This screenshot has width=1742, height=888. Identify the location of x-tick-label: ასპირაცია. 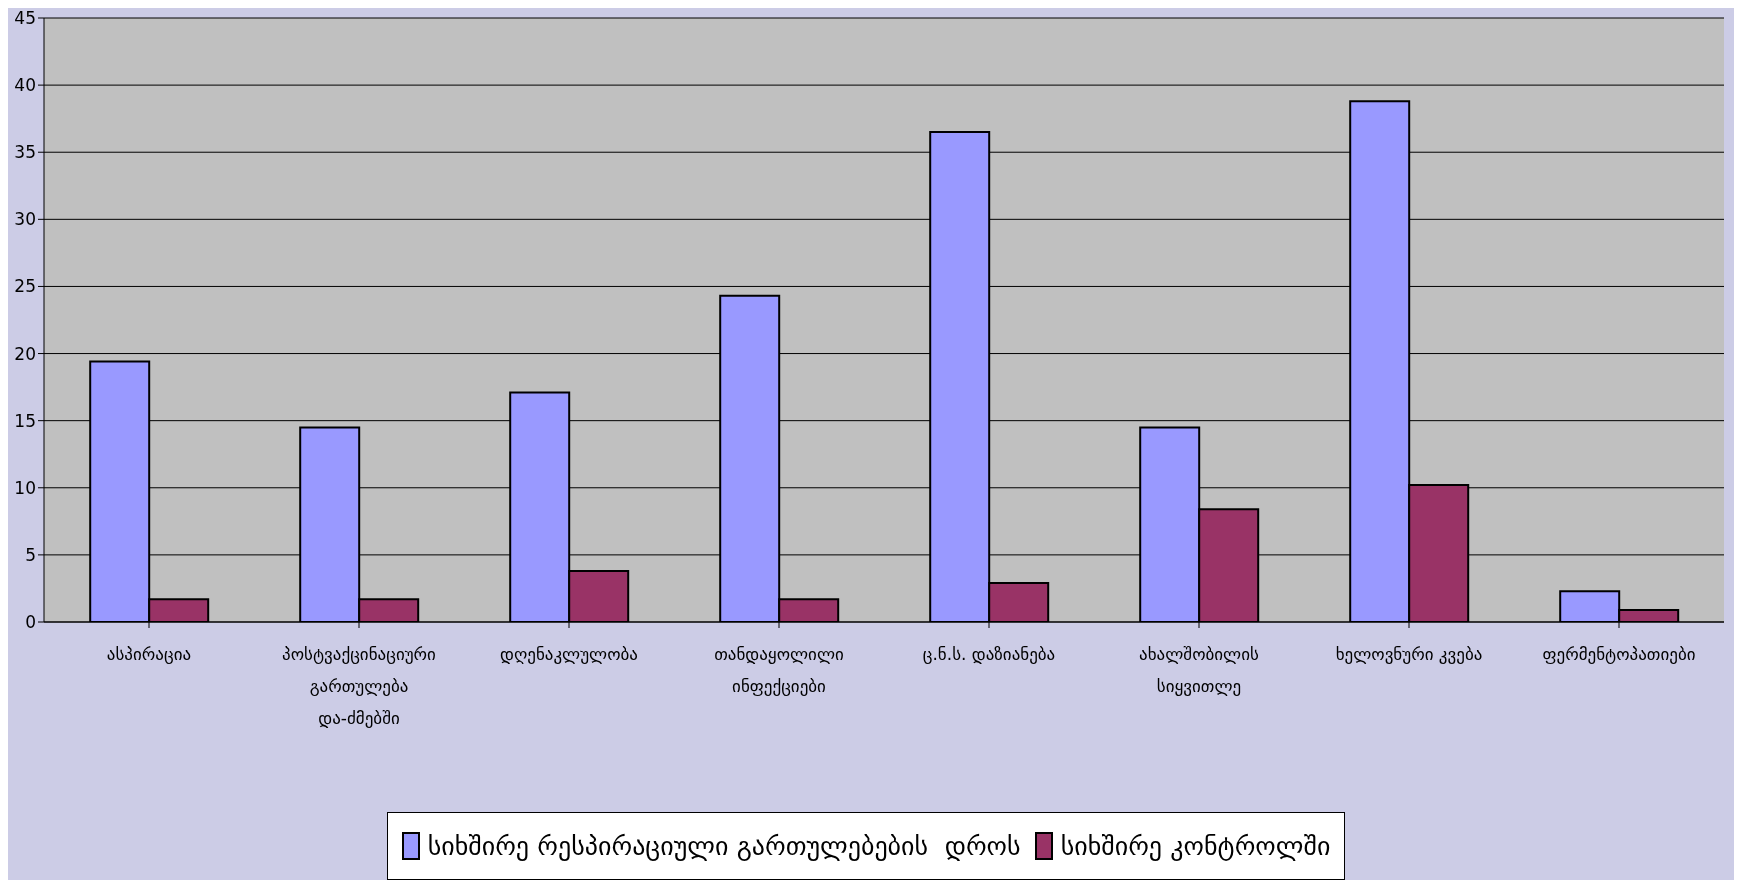
(149, 654).